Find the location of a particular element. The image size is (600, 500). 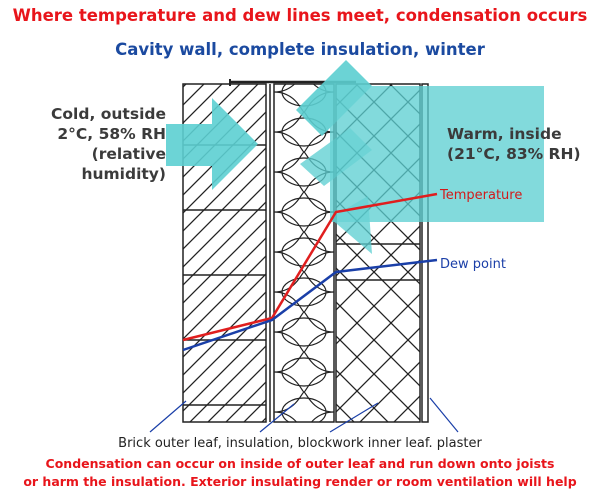

outside-label-line: humidity) is located at coordinates (123, 174).